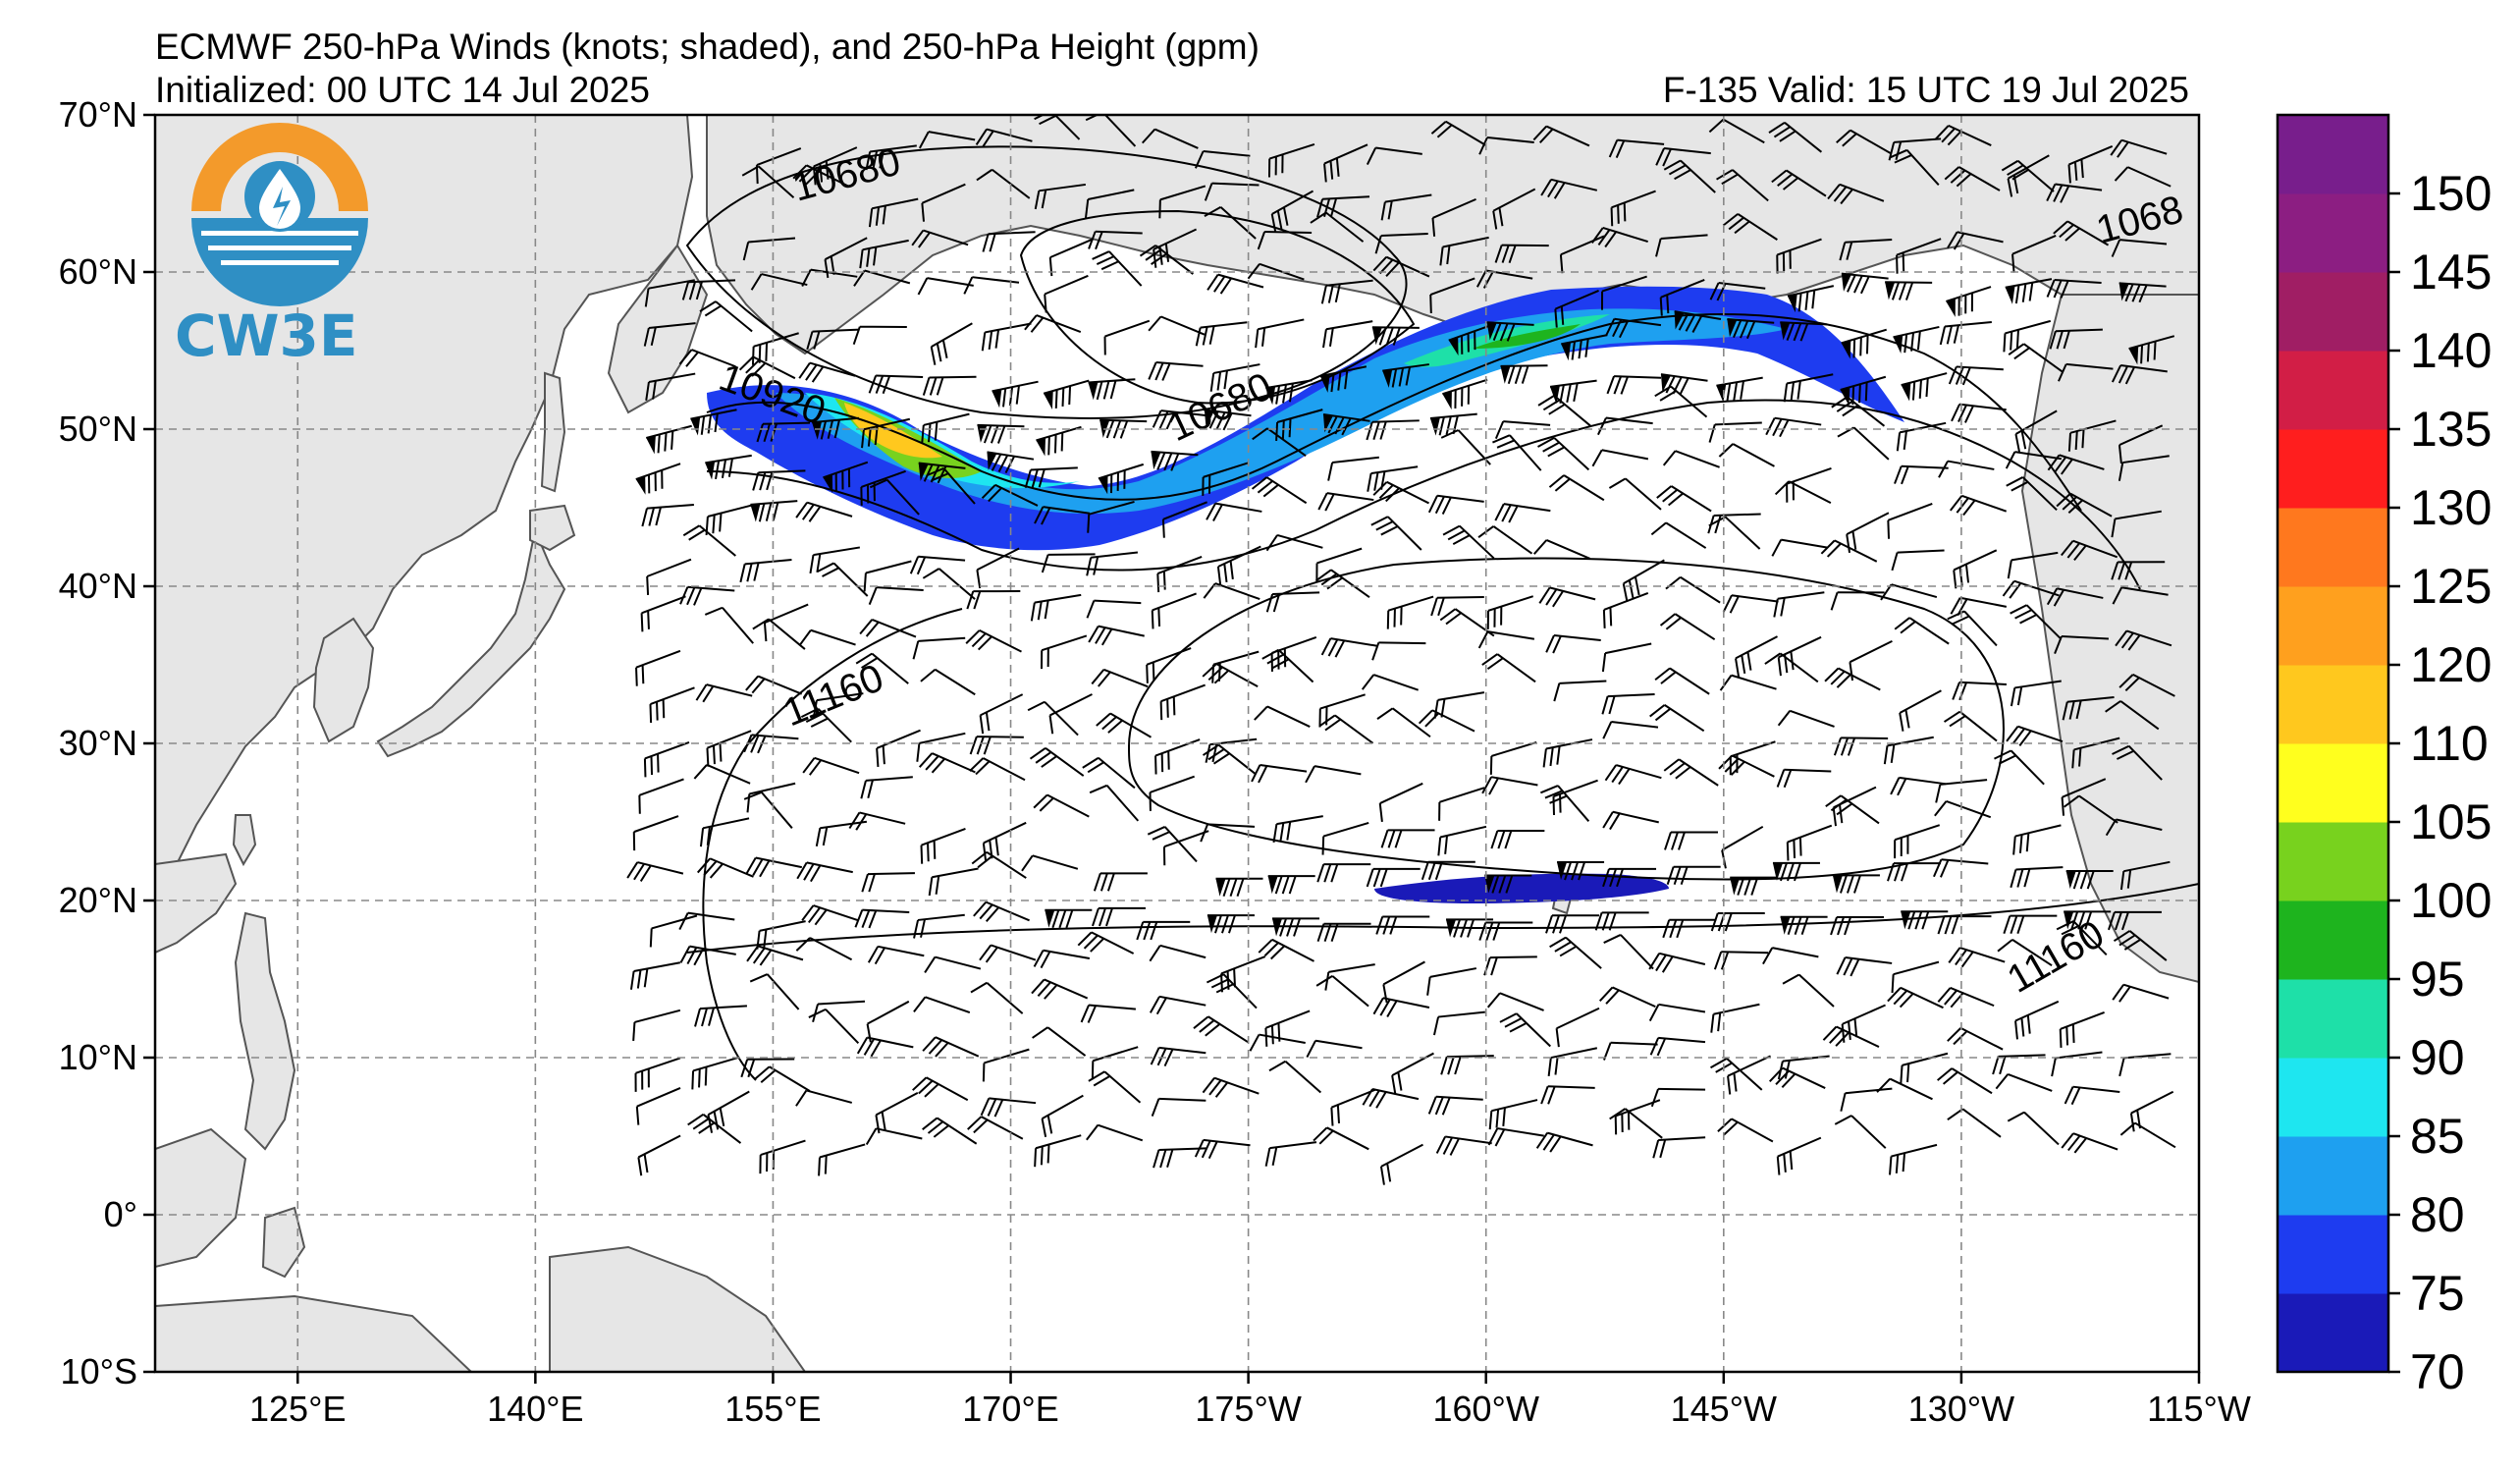 This screenshot has height=1473, width=2520. Describe the element at coordinates (552, 528) in the screenshot. I see `hokkaido` at that location.